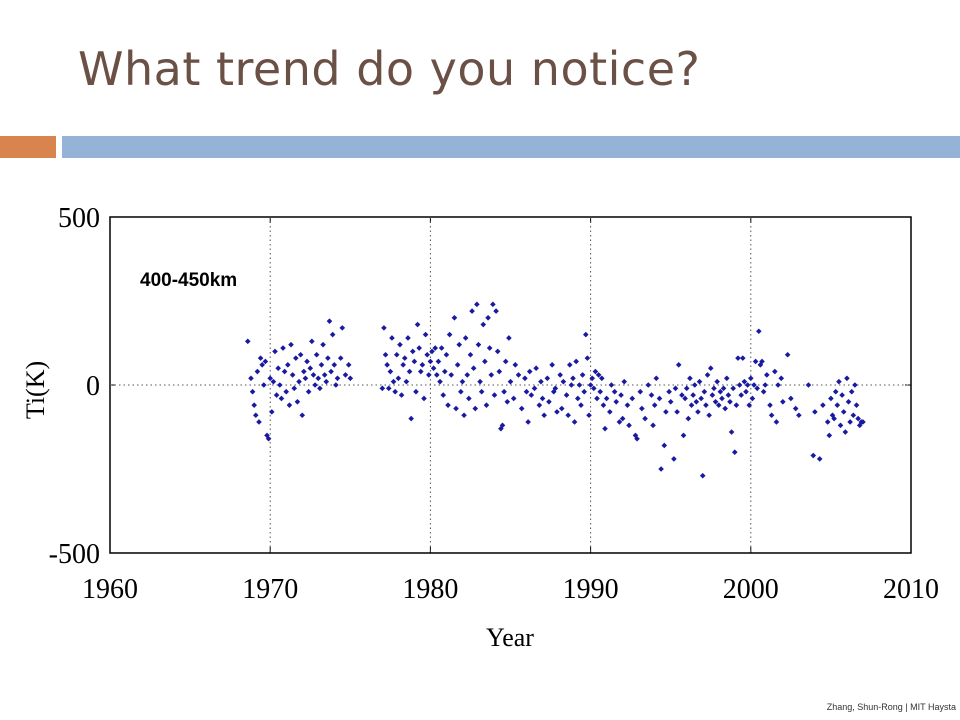 This screenshot has height=720, width=960. I want to click on y-tick-label: -500, so click(74, 554).